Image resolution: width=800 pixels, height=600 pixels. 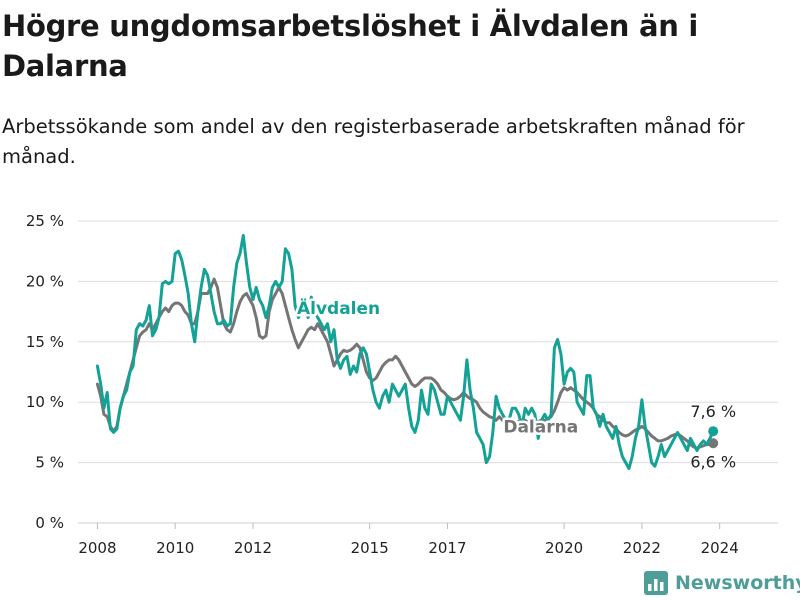 What do you see at coordinates (45, 372) in the screenshot?
I see `y-axis-ticks: 25 % 20 % 15 % 10 % 5 % 0 %` at bounding box center [45, 372].